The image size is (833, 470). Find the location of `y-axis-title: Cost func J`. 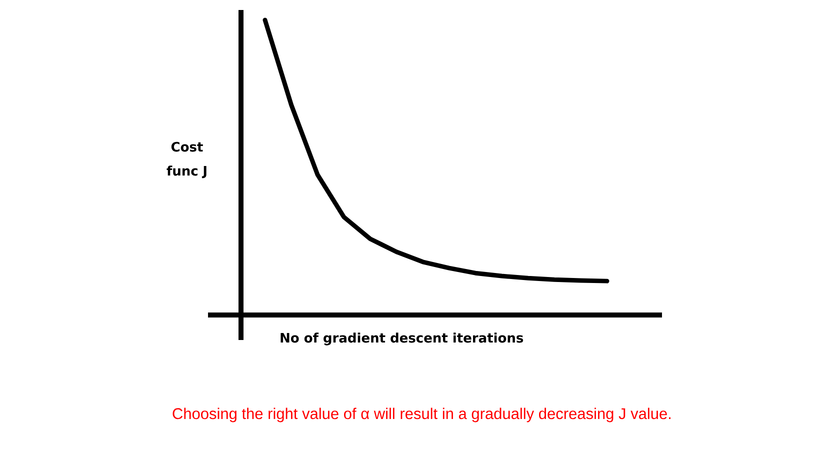

y-axis-title: Cost func J is located at coordinates (186, 160).